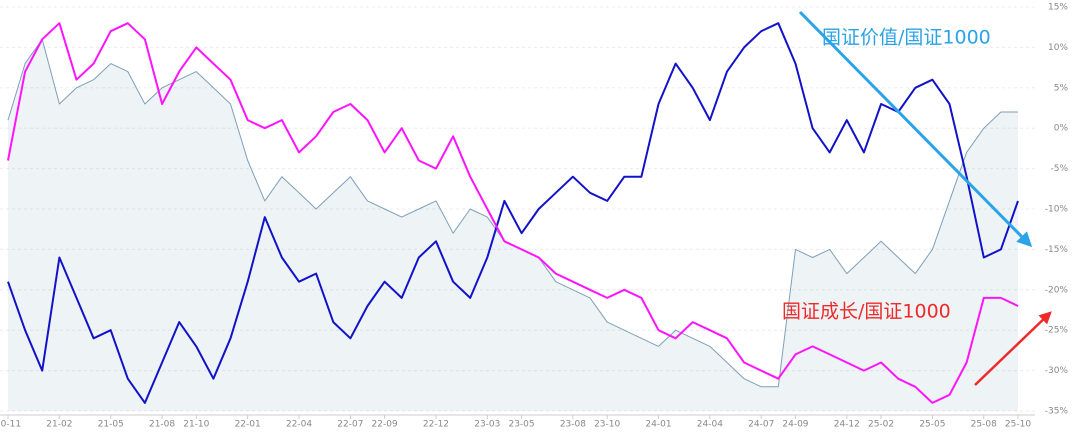  Describe the element at coordinates (607, 425) in the screenshot. I see `x-tick-label: 23-10` at that location.